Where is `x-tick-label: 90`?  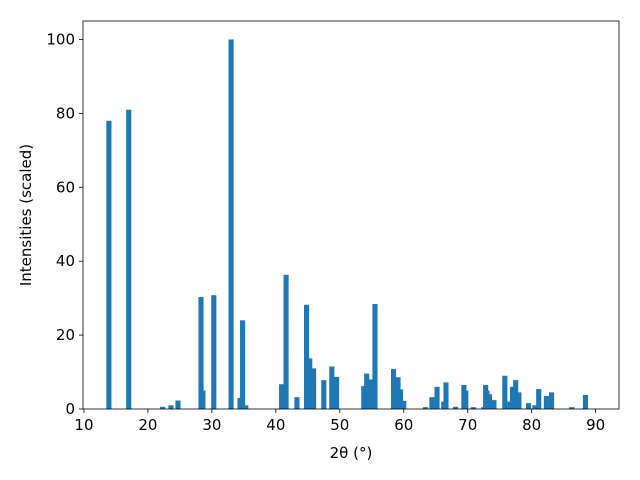 x-tick-label: 90 is located at coordinates (595, 425).